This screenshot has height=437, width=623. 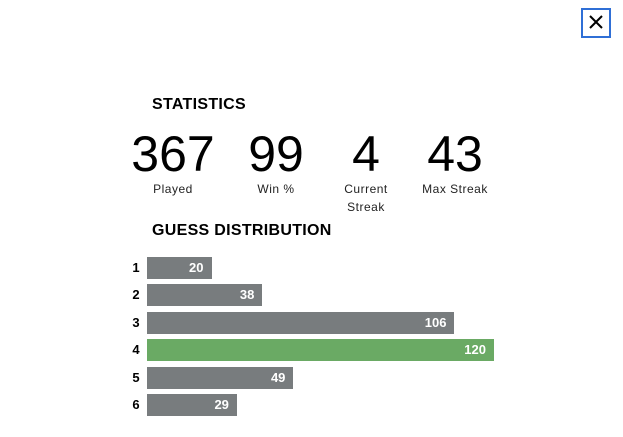 What do you see at coordinates (136, 350) in the screenshot?
I see `row-label: 4` at bounding box center [136, 350].